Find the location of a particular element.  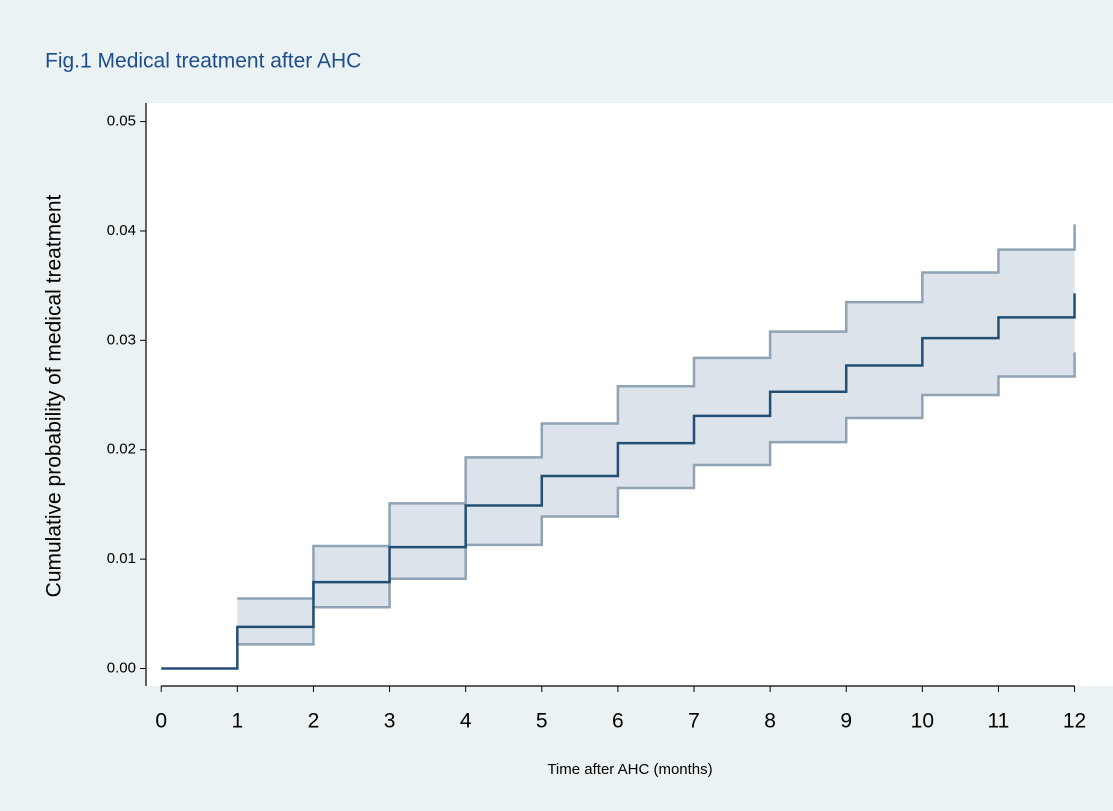

x-tick-label: 12 is located at coordinates (1074, 721).